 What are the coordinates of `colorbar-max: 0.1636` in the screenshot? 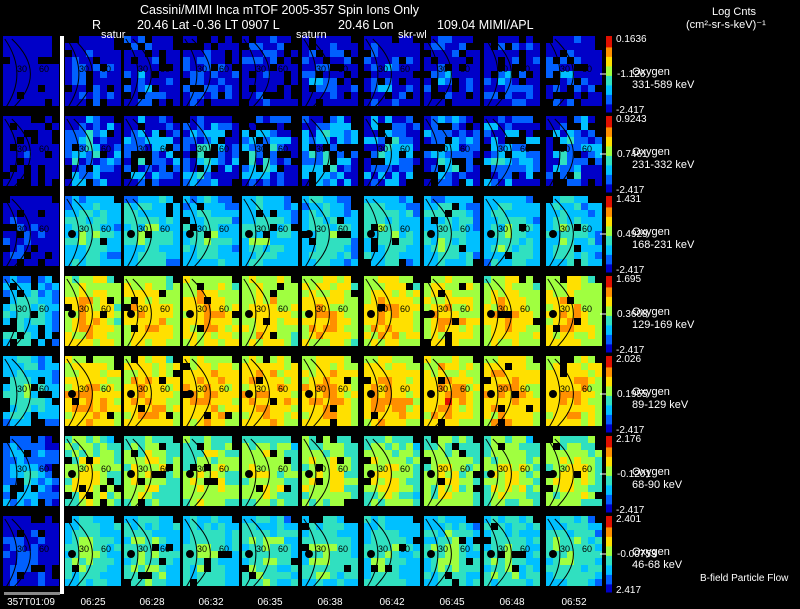 It's located at (631, 39).